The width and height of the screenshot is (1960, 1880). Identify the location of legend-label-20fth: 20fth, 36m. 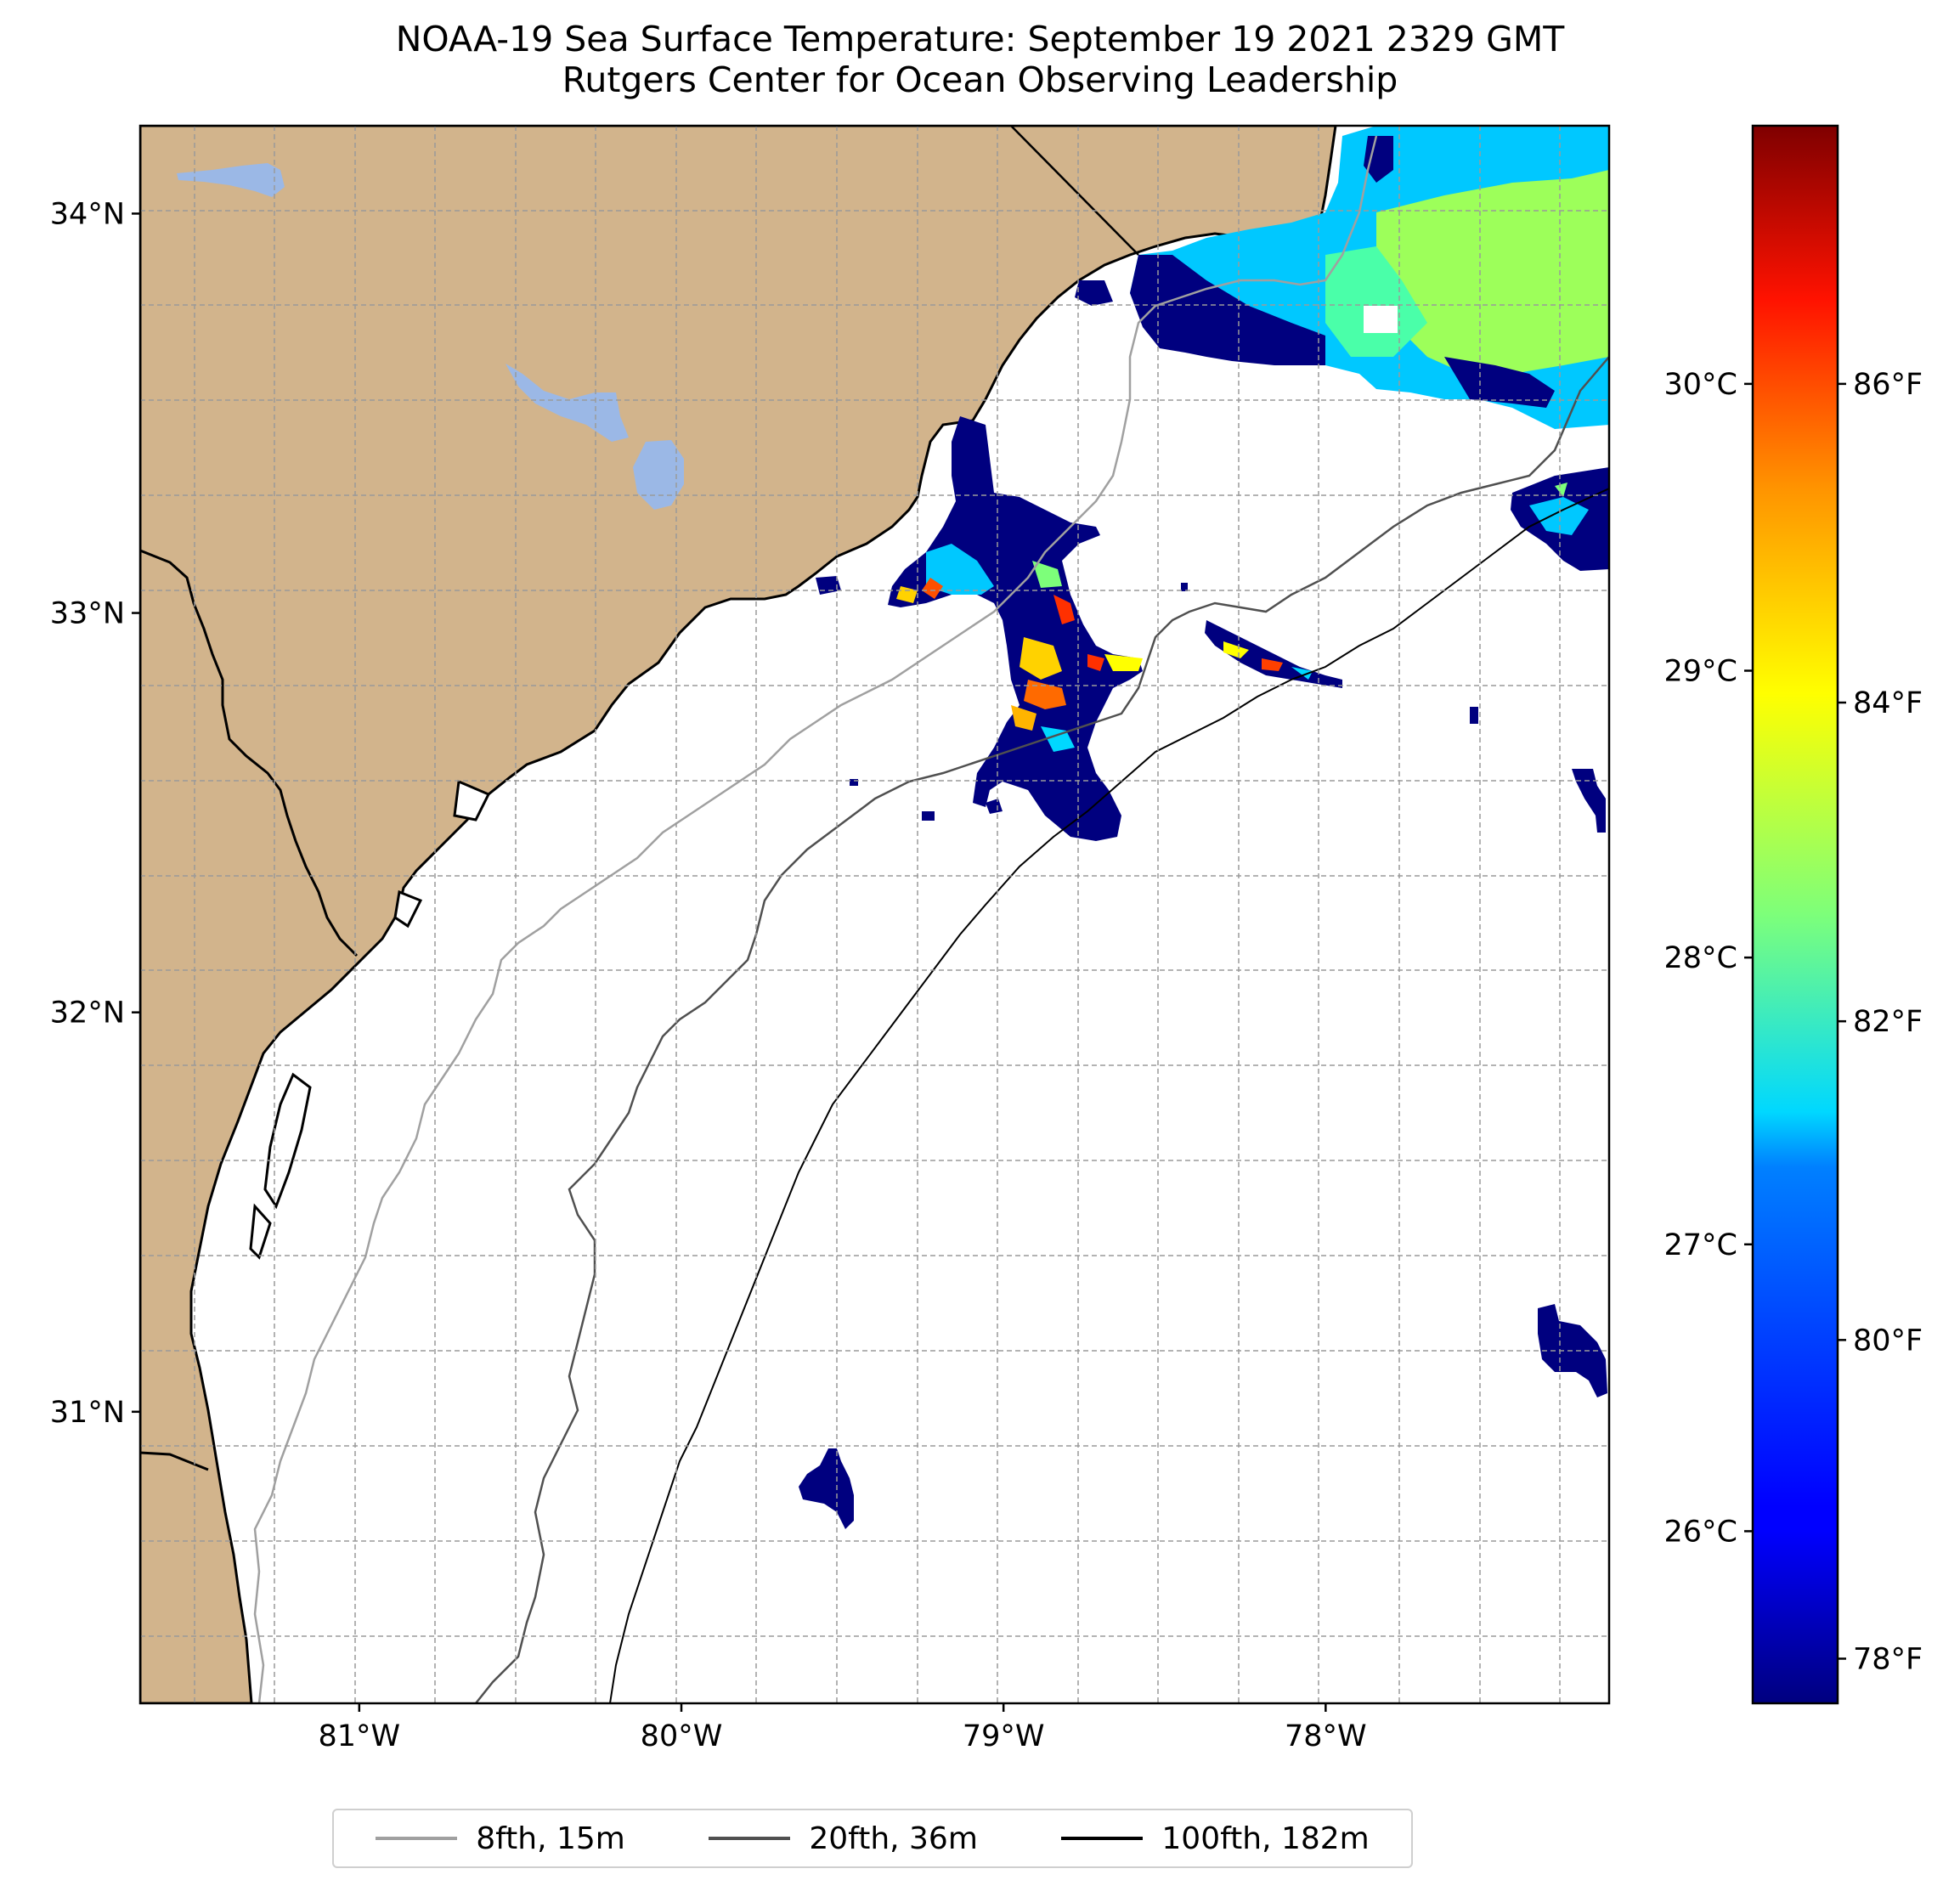
(894, 1839).